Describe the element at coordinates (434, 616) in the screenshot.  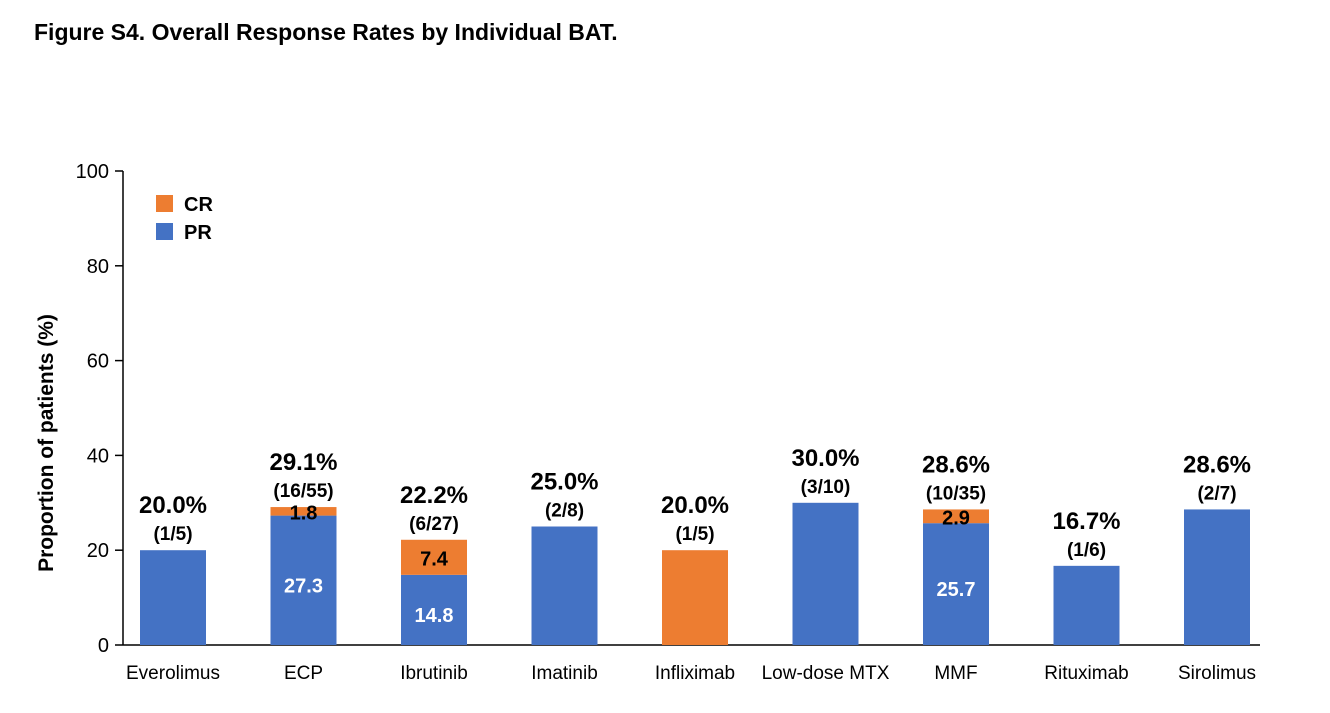
I see `pr-value-label: 14.8` at that location.